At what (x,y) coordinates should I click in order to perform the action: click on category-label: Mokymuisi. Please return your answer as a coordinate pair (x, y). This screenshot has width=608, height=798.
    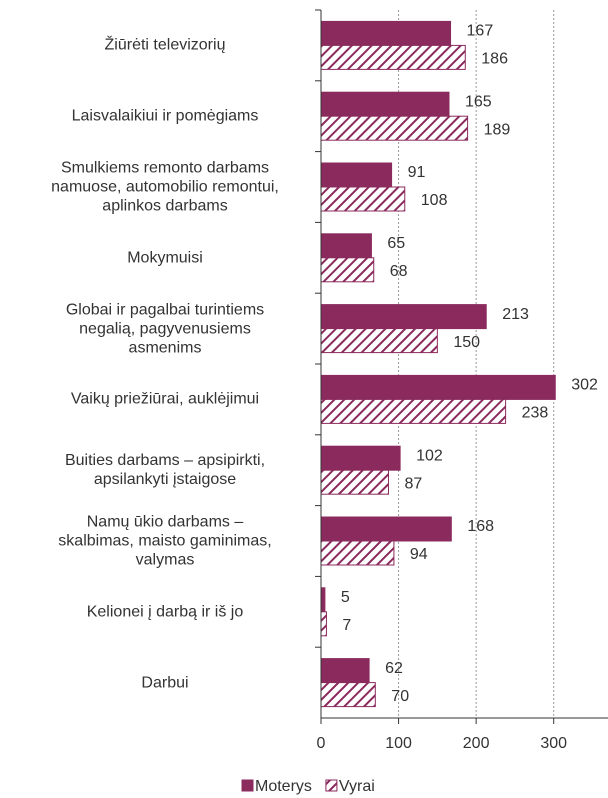
    Looking at the image, I should click on (165, 258).